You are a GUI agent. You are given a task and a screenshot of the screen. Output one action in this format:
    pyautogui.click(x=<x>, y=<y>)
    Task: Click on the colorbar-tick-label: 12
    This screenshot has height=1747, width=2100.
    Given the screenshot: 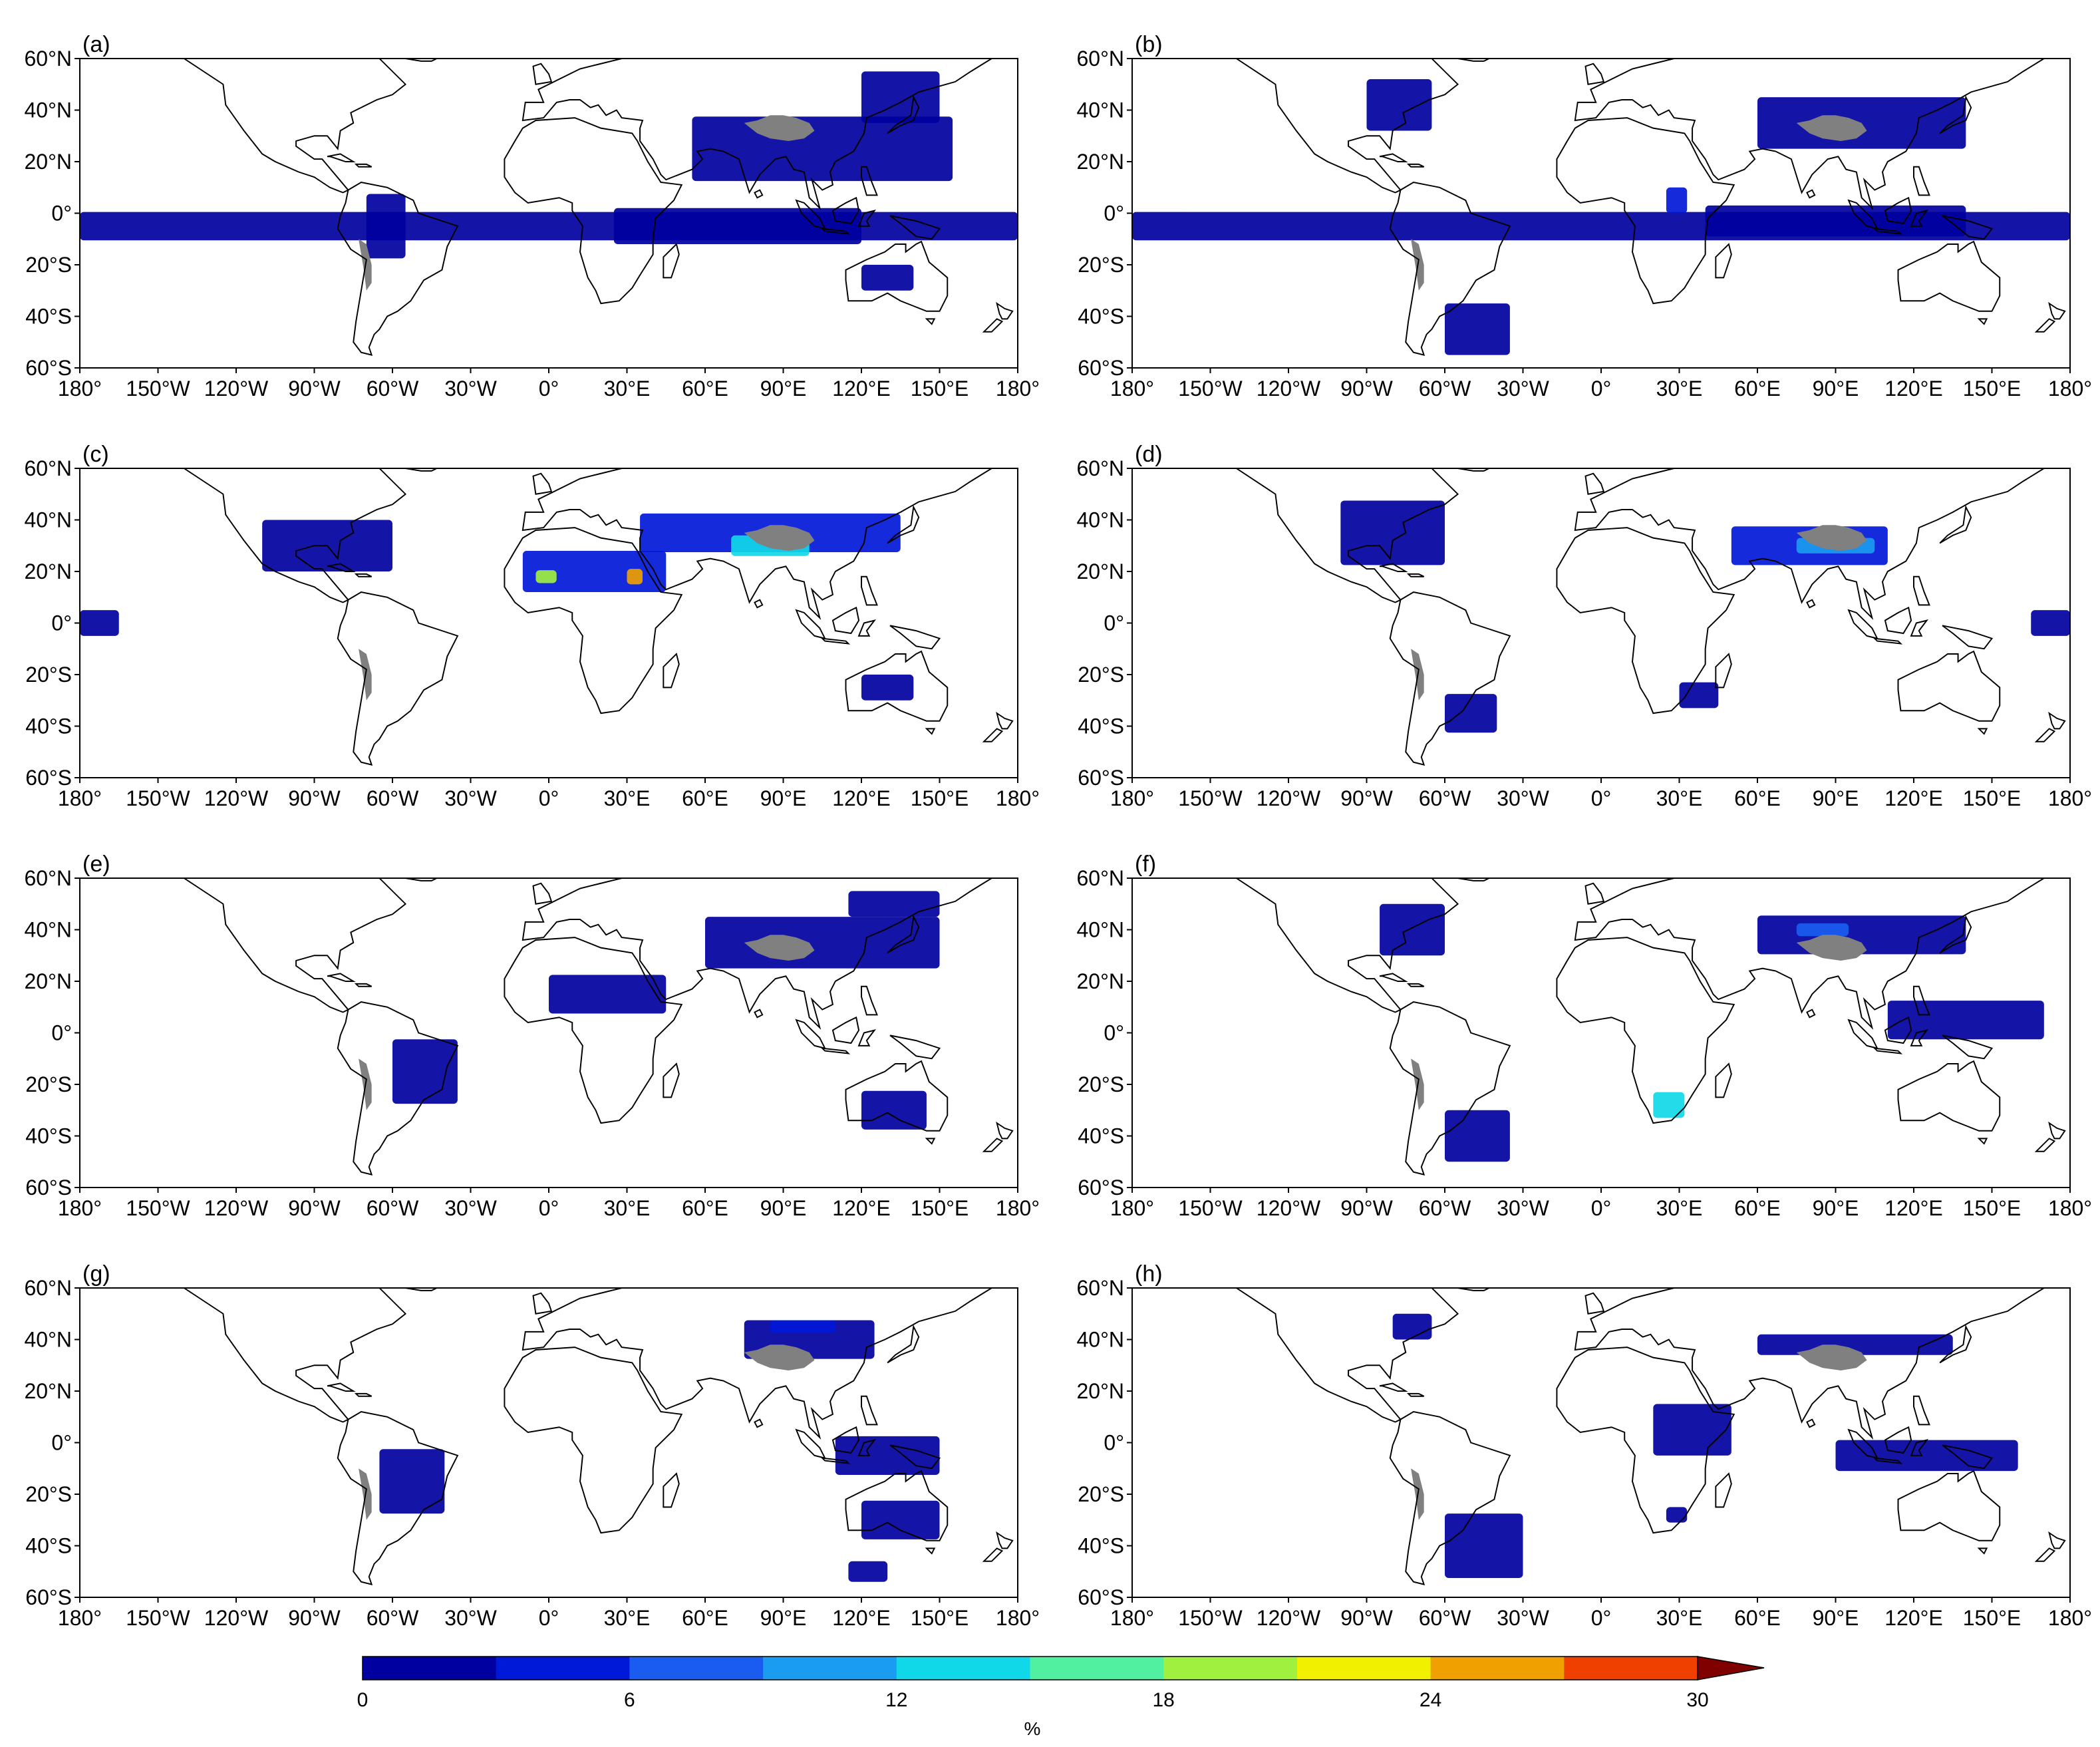 What is the action you would take?
    pyautogui.click(x=896, y=1700)
    